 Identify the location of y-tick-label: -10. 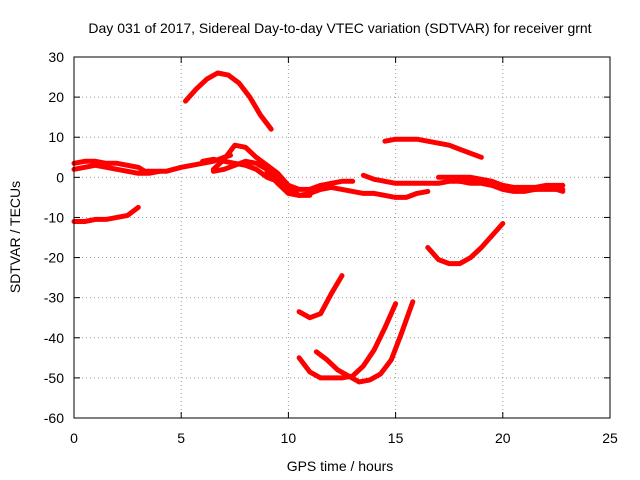
(54, 217).